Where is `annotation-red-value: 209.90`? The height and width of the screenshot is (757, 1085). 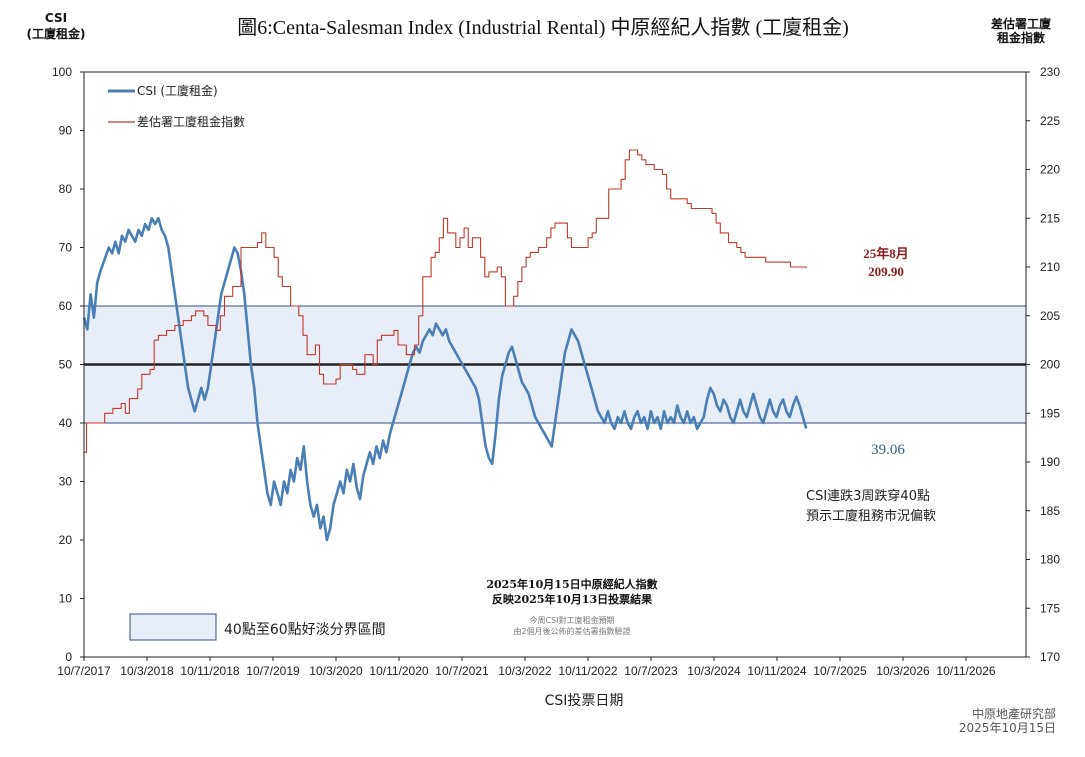
annotation-red-value: 209.90 is located at coordinates (886, 271).